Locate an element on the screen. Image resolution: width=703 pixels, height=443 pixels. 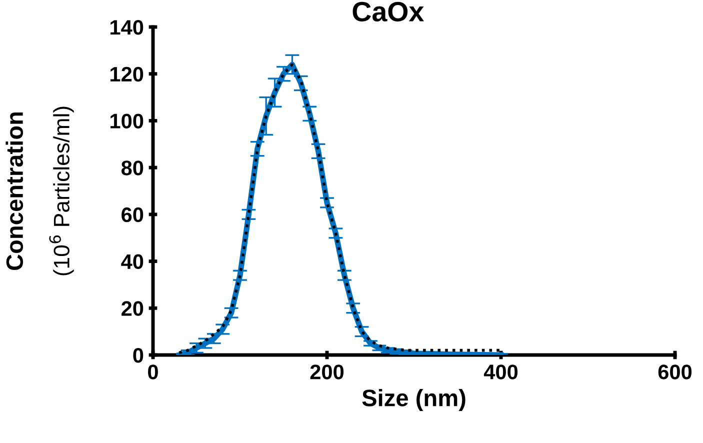
x-tick-label: 600 is located at coordinates (675, 372).